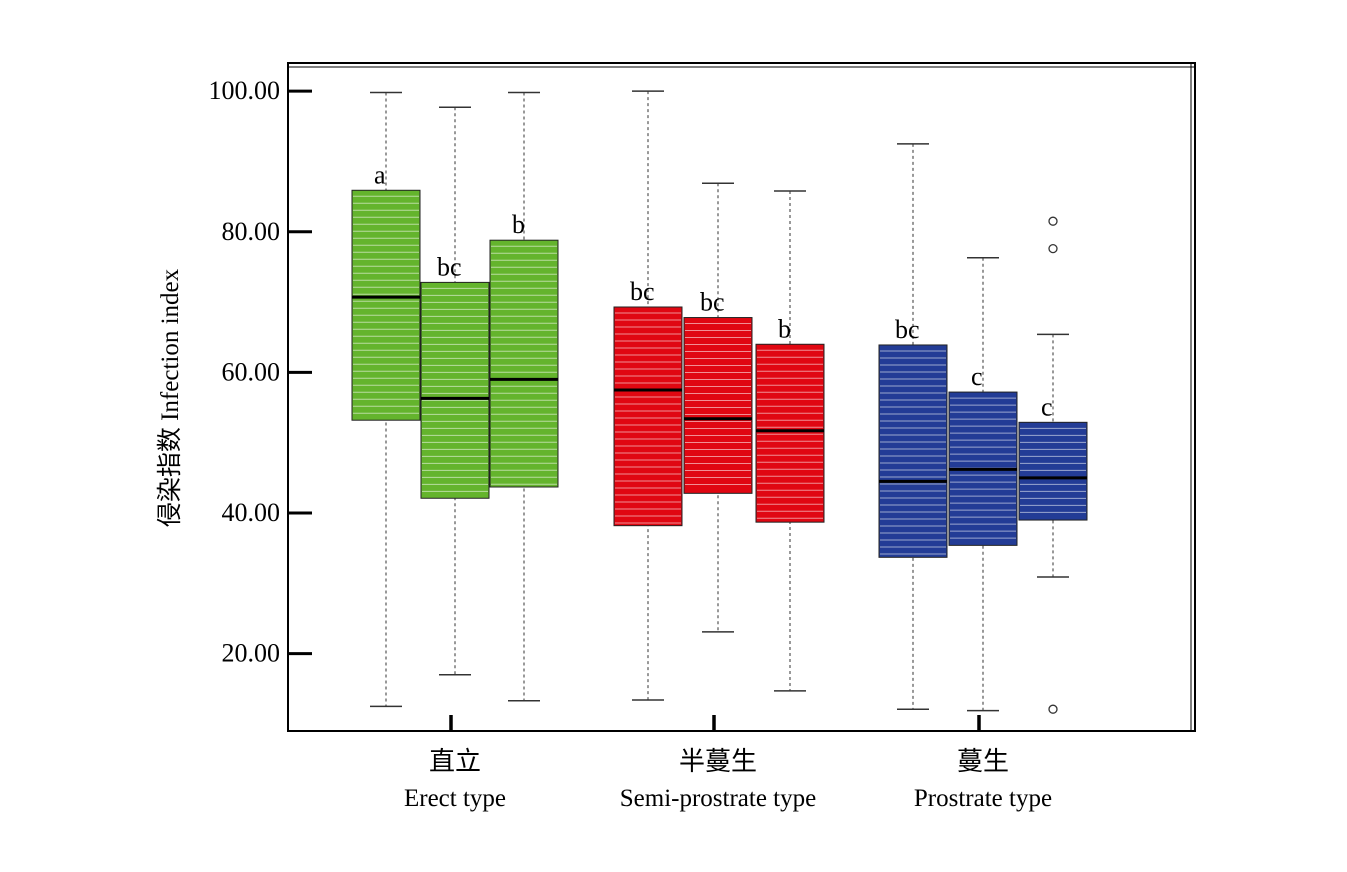 Image resolution: width=1347 pixels, height=872 pixels. Describe the element at coordinates (245, 90) in the screenshot. I see `y-tick-label: 100.00` at that location.